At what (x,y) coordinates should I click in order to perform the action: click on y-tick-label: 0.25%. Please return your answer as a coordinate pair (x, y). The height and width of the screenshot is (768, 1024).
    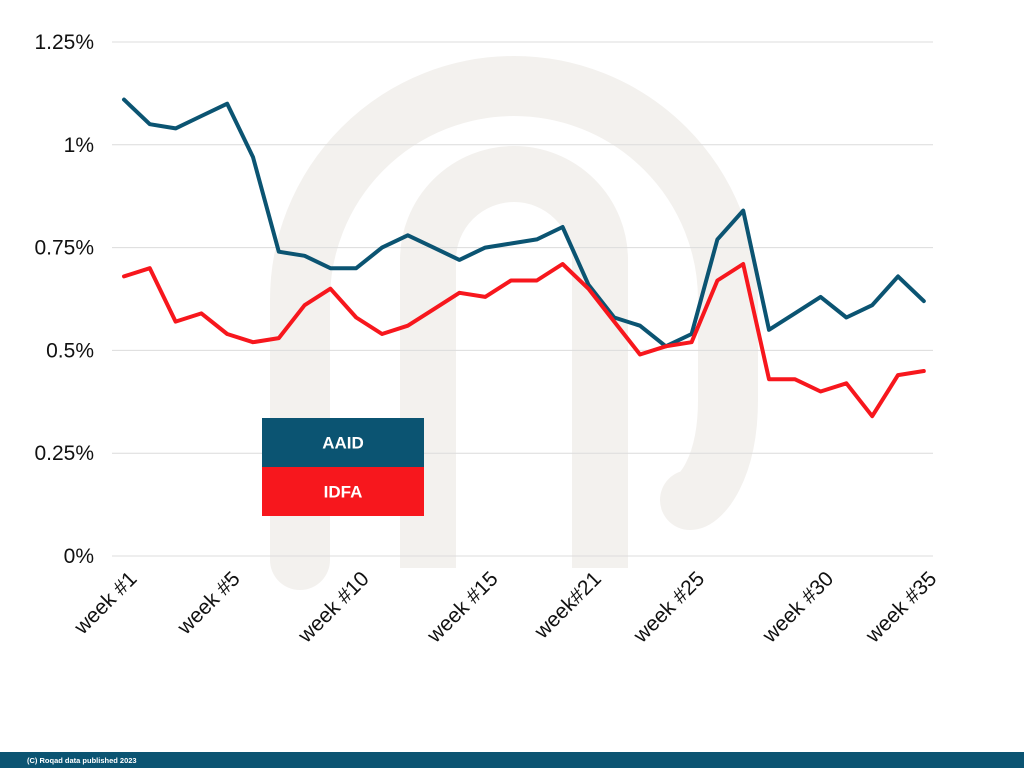
    Looking at the image, I should click on (64, 453).